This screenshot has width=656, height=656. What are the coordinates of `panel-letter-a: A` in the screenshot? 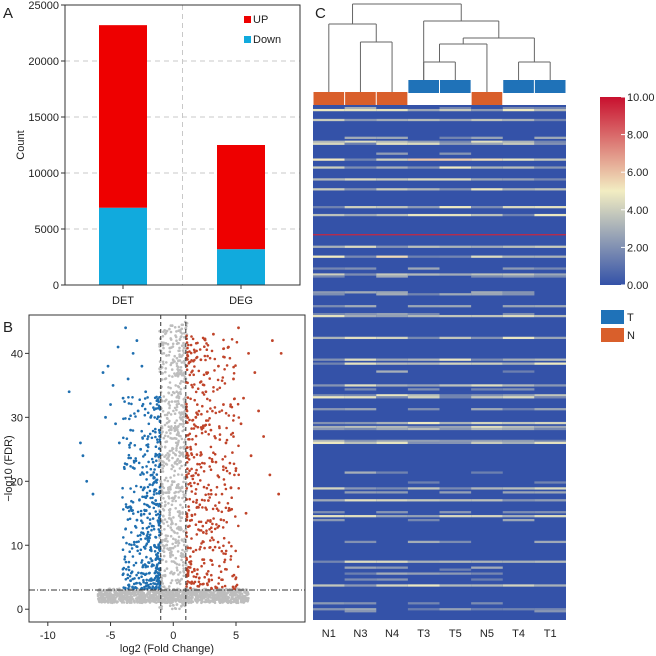 It's located at (8, 13).